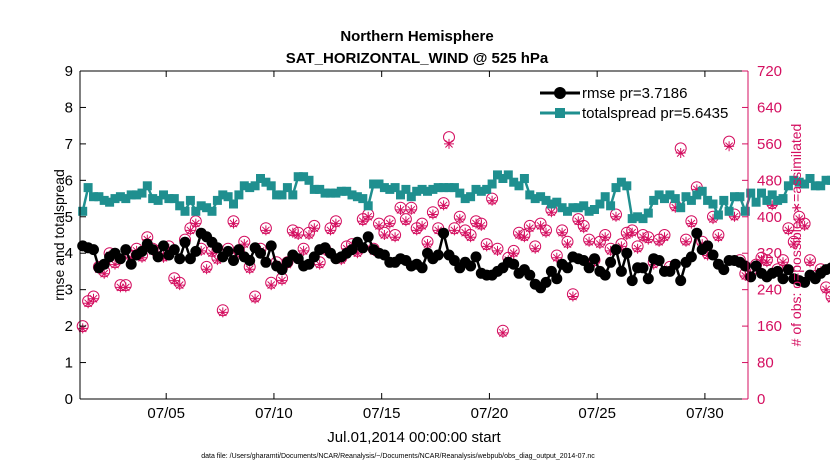 The image size is (830, 470). What do you see at coordinates (69, 180) in the screenshot?
I see `y-tick-label-left: 6` at bounding box center [69, 180].